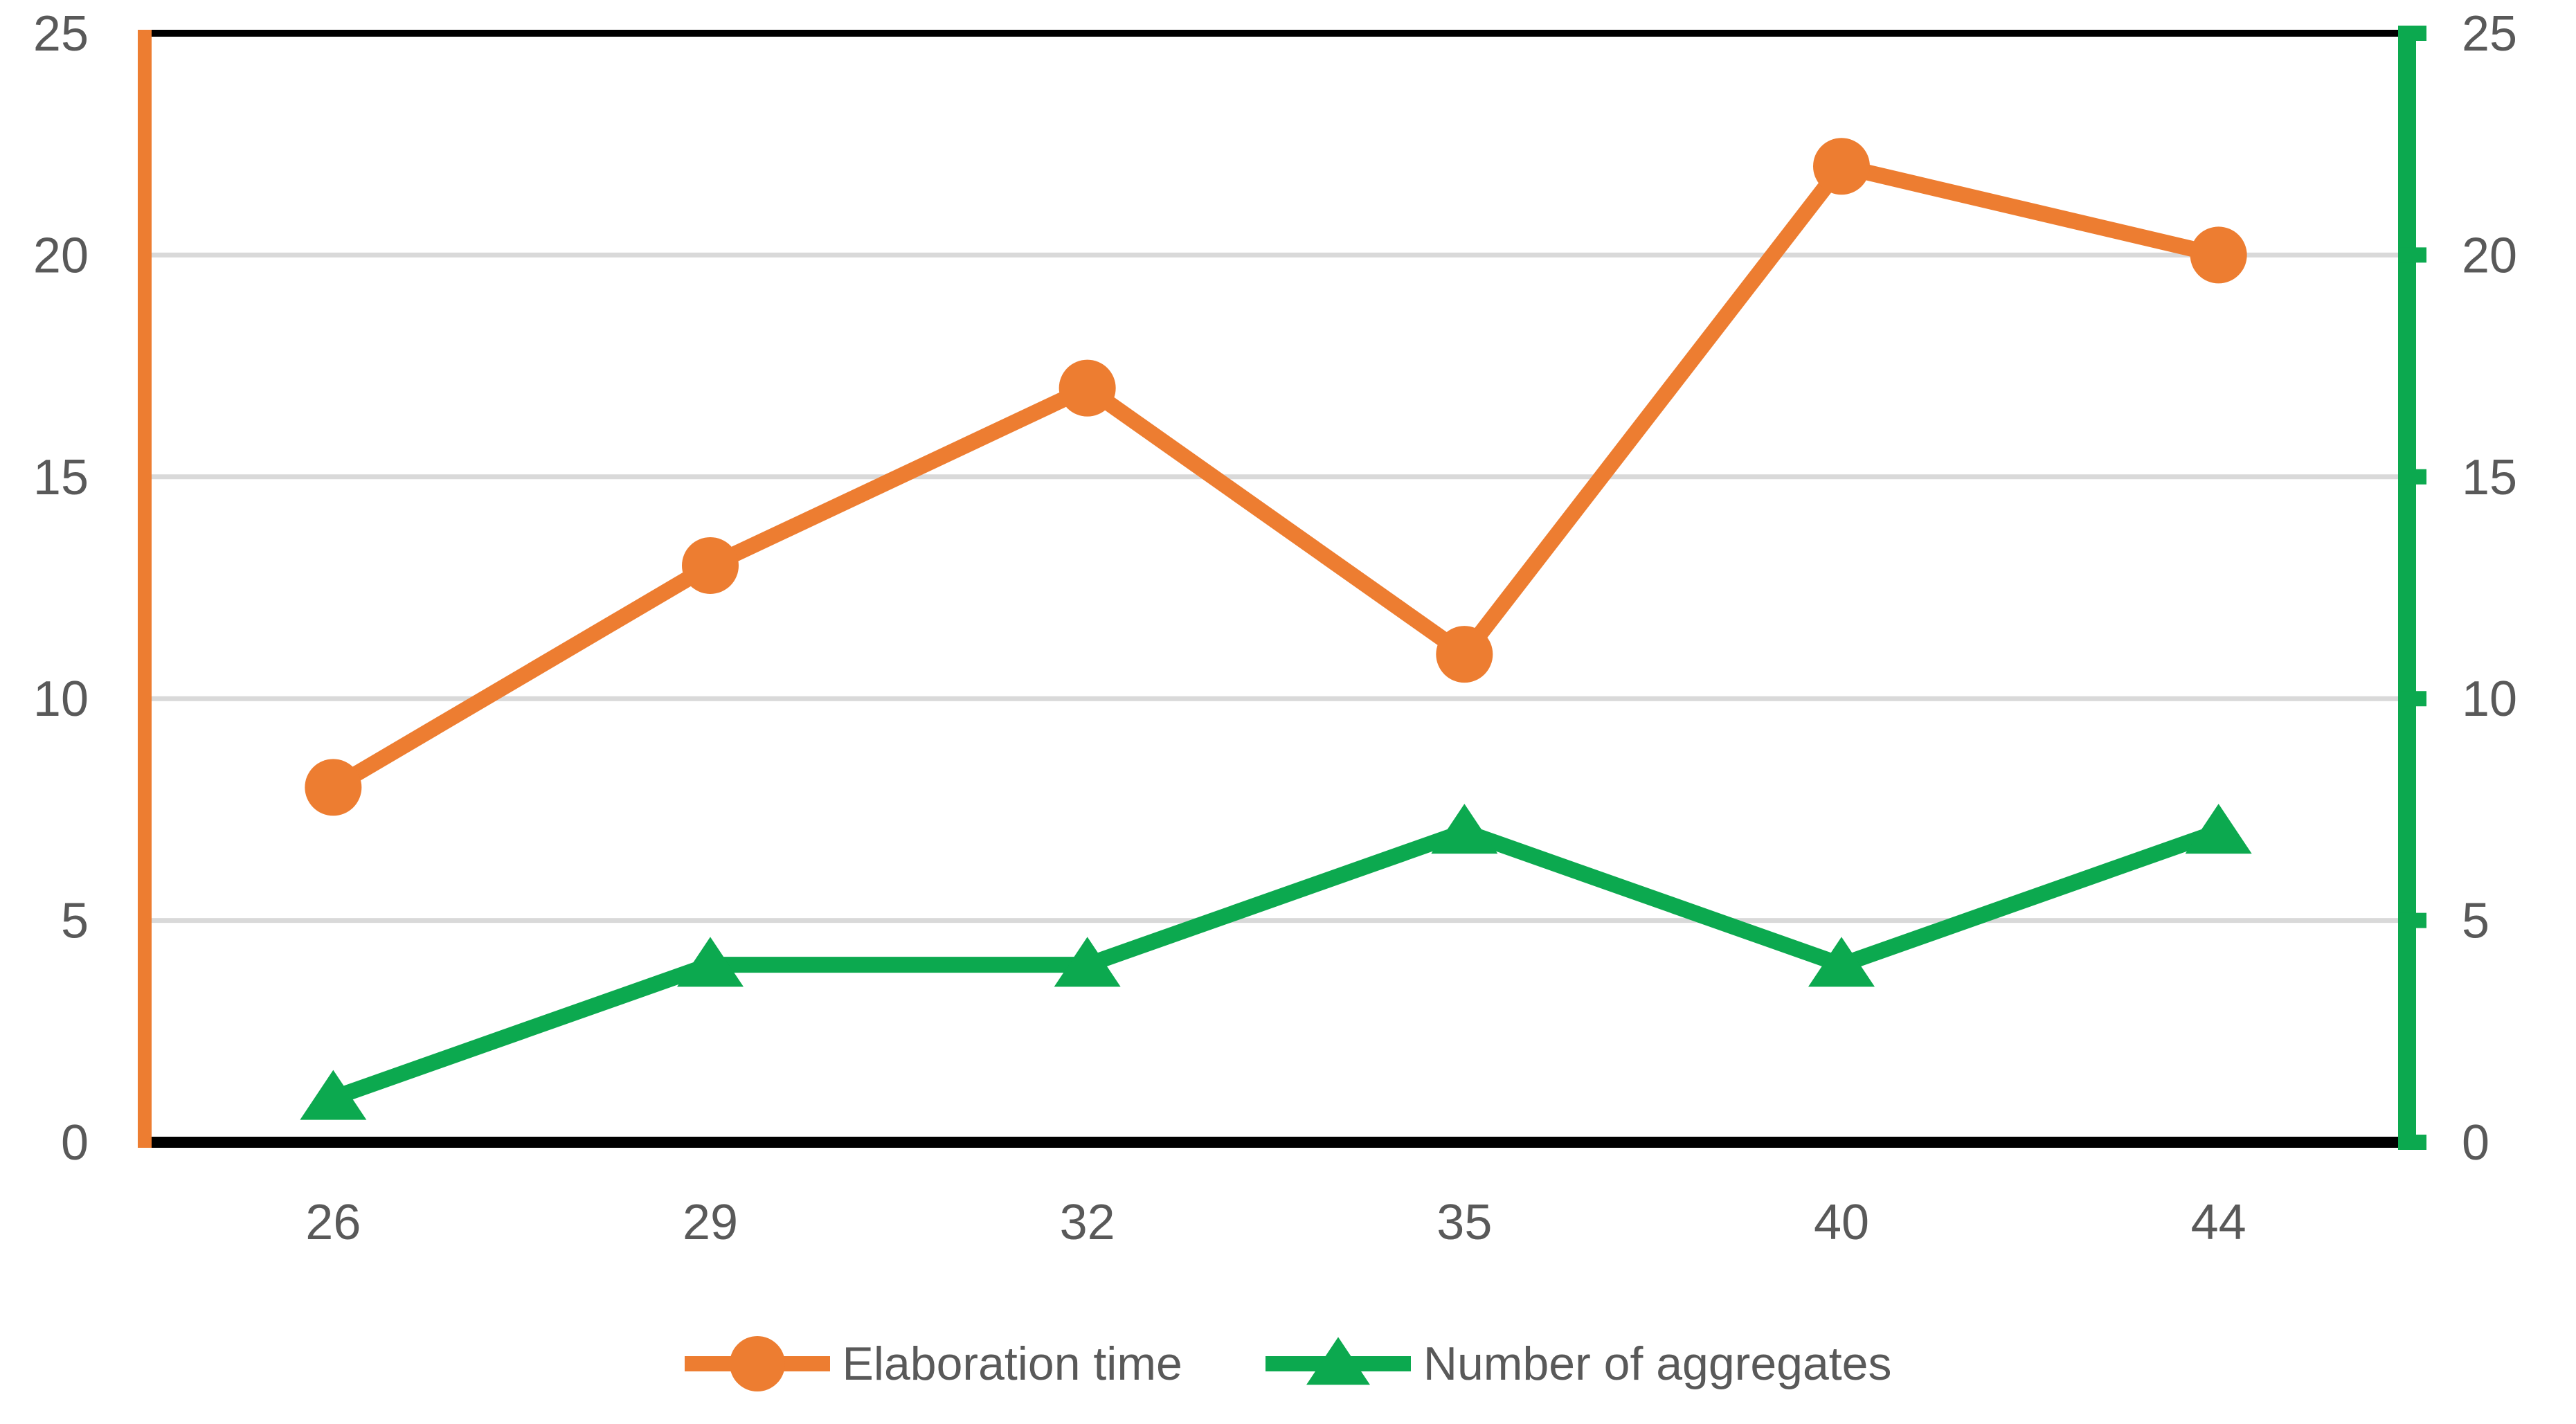 The image size is (2576, 1424). Describe the element at coordinates (1842, 1223) in the screenshot. I see `x-axis-tick-label: 40` at that location.